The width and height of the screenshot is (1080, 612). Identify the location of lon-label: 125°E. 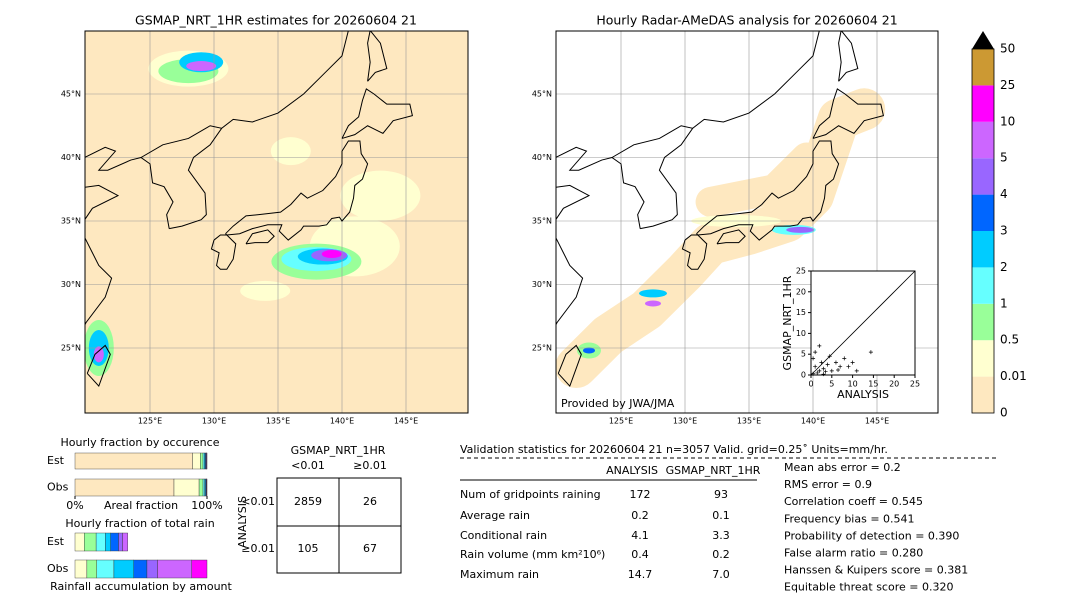
(621, 421).